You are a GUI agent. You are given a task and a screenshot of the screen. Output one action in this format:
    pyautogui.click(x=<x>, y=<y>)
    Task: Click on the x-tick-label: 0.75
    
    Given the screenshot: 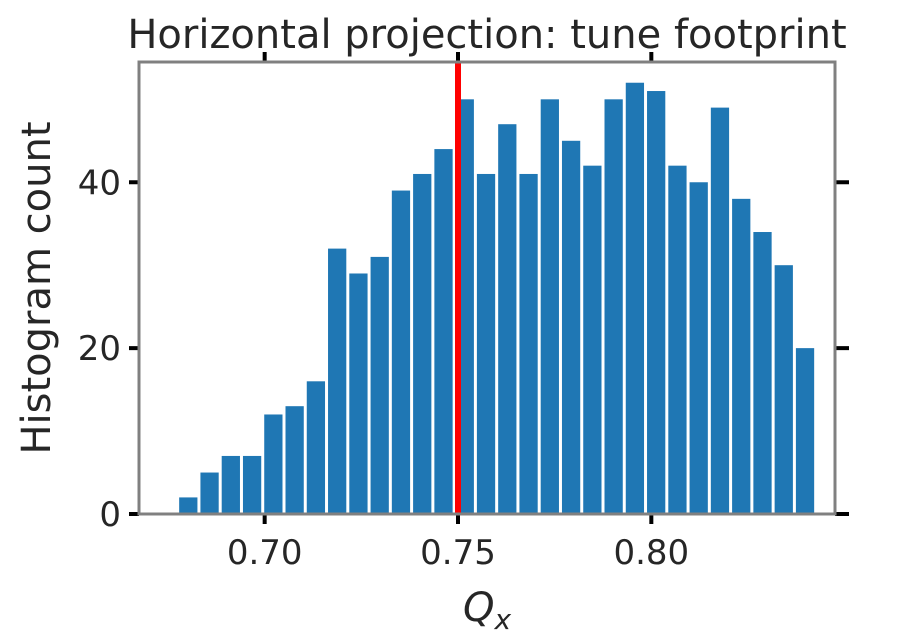 What is the action you would take?
    pyautogui.click(x=458, y=553)
    